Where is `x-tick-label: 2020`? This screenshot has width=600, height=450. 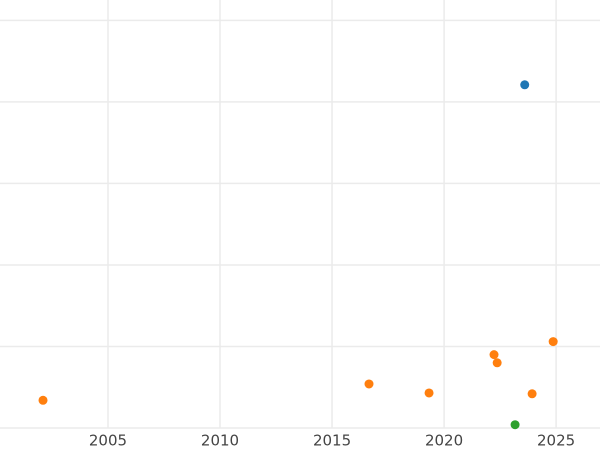
x-tick-label: 2020 is located at coordinates (444, 441).